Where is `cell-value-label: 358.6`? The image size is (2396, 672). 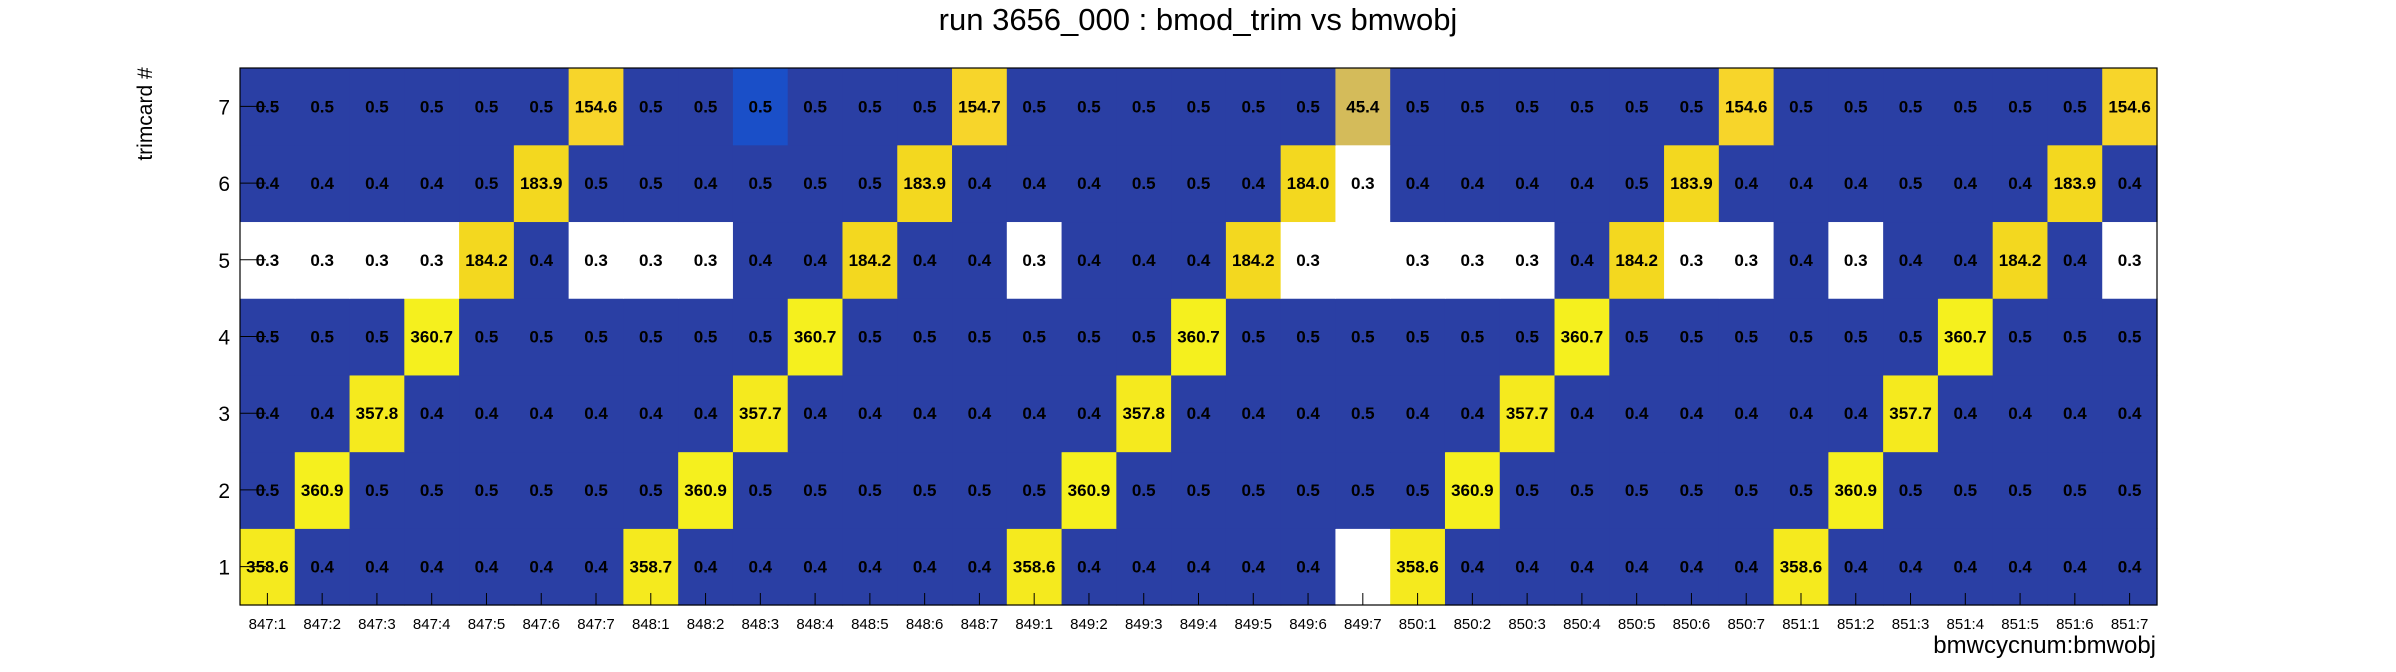
cell-value-label: 358.6 is located at coordinates (1417, 567).